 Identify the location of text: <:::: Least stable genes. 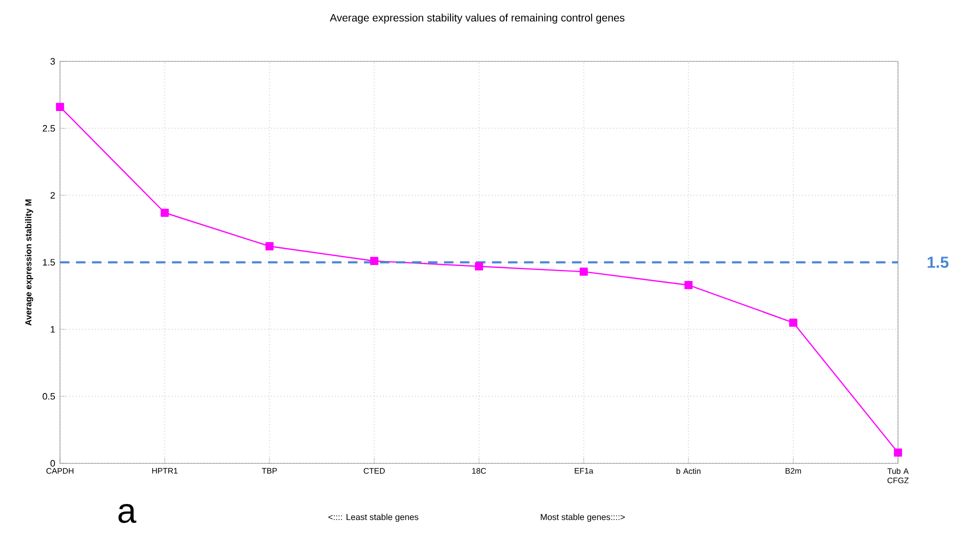
(373, 518).